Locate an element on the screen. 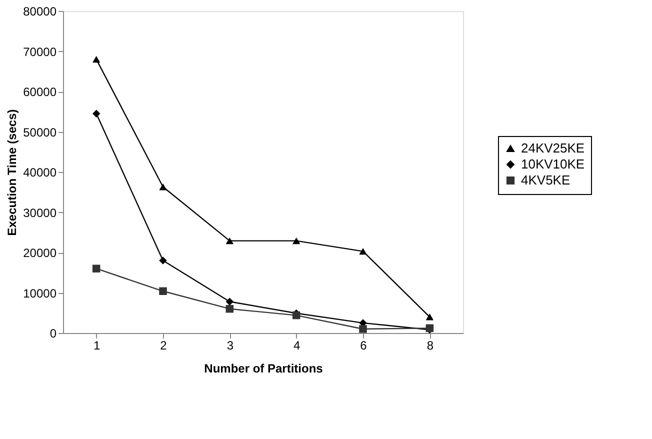  x-tick-label: 3 is located at coordinates (230, 345).